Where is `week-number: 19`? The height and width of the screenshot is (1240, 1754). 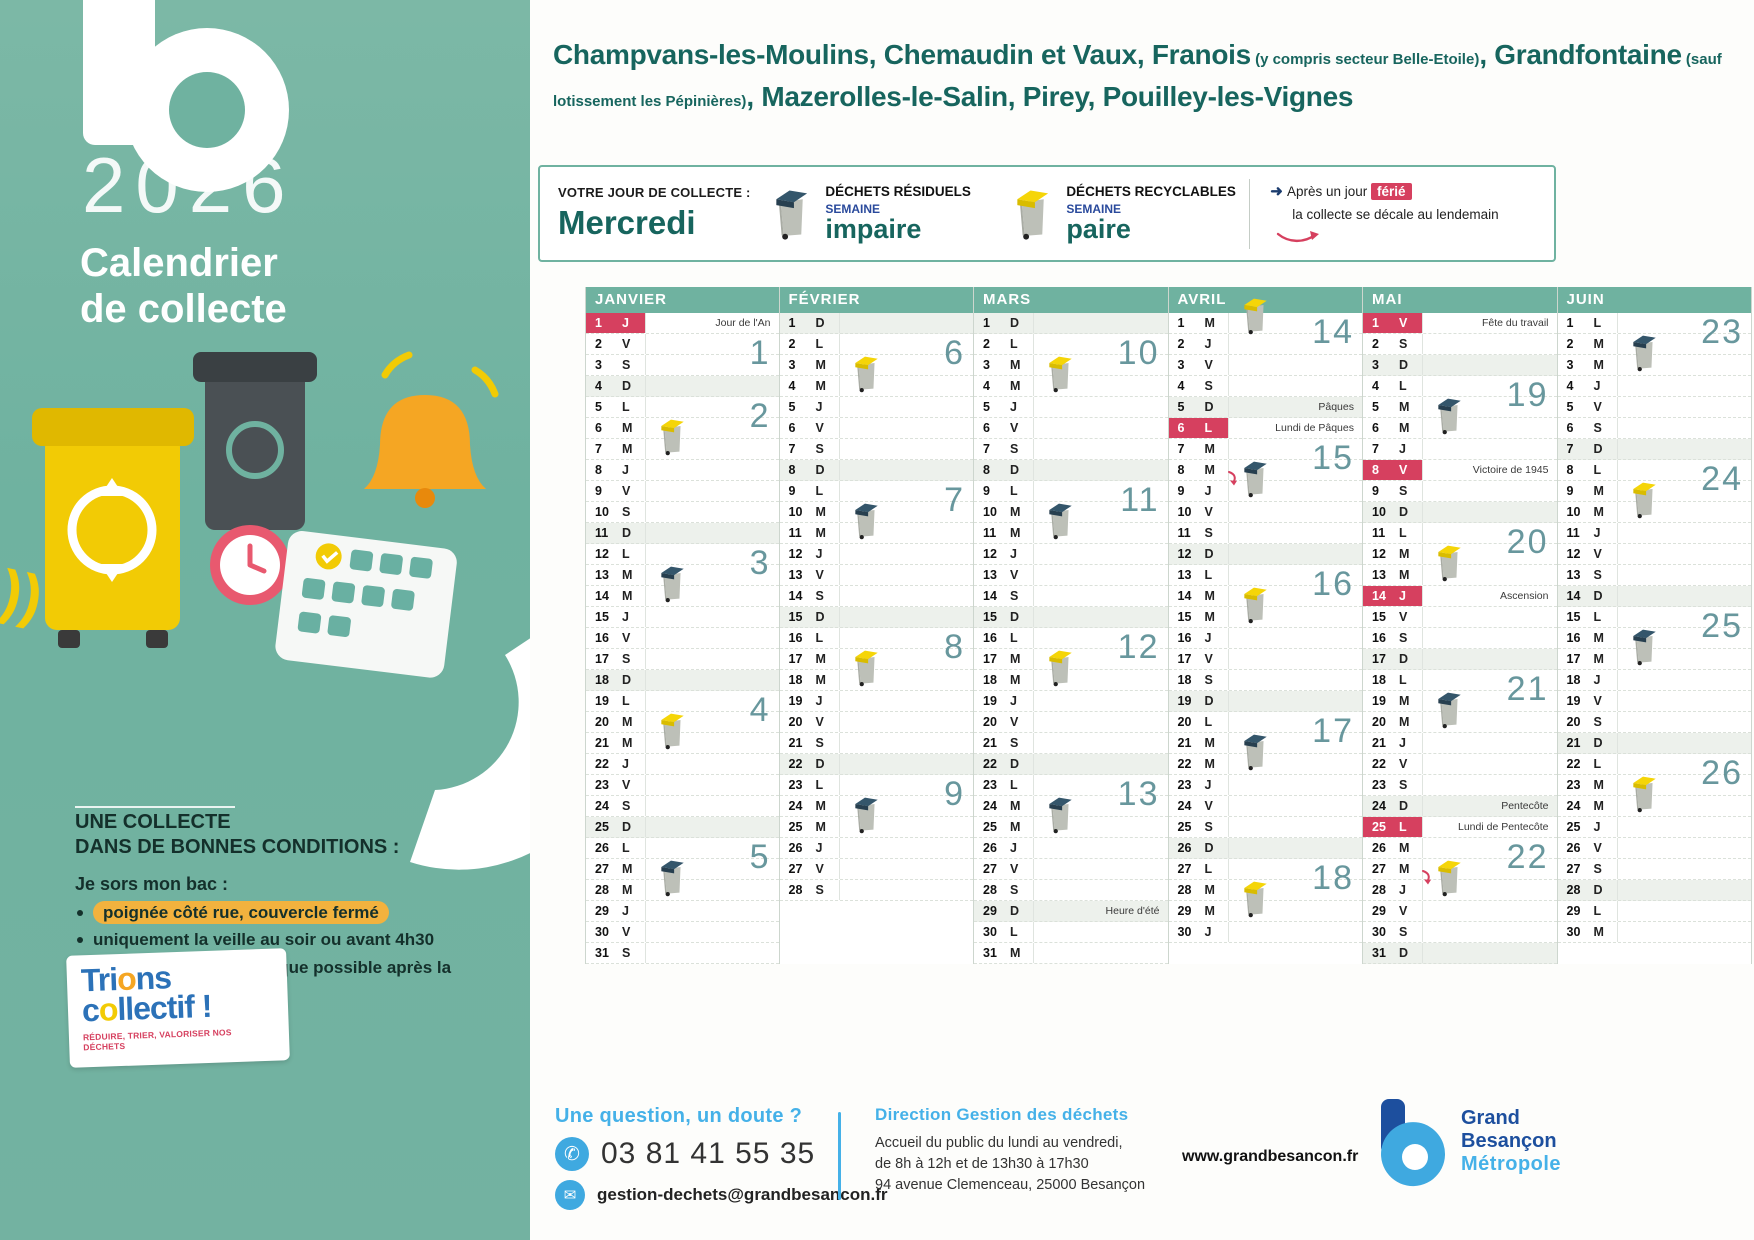 week-number: 19 is located at coordinates (1527, 395).